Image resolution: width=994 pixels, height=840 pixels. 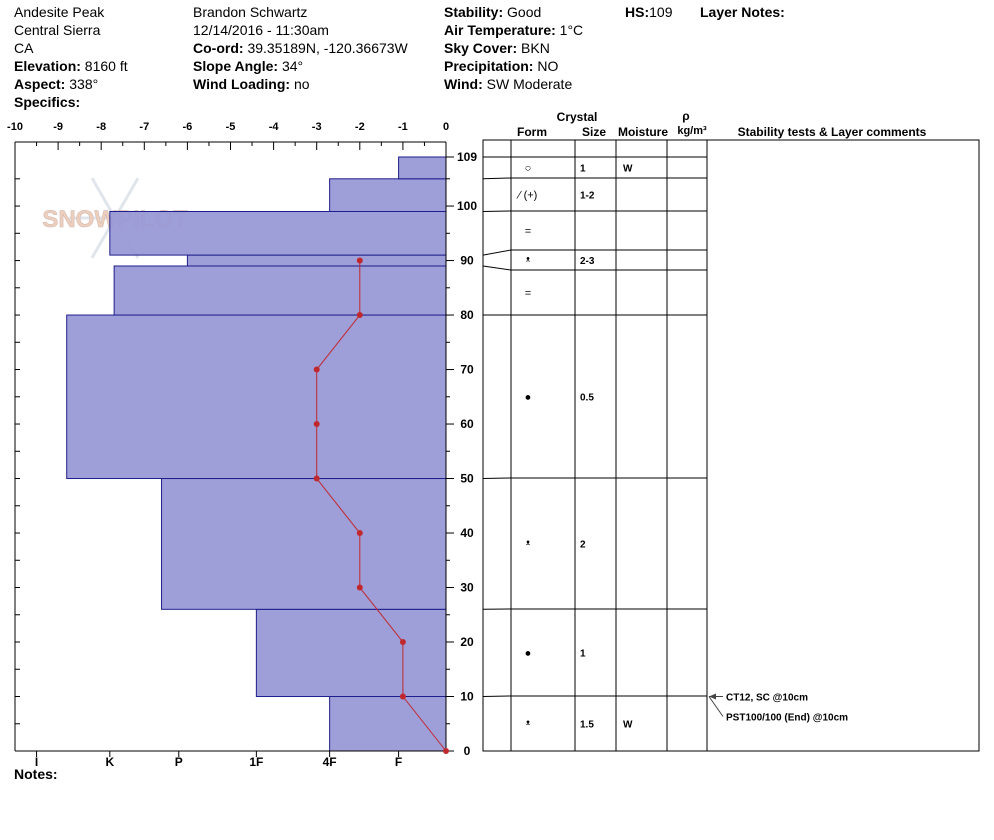 I want to click on temperature-line, so click(x=381, y=506).